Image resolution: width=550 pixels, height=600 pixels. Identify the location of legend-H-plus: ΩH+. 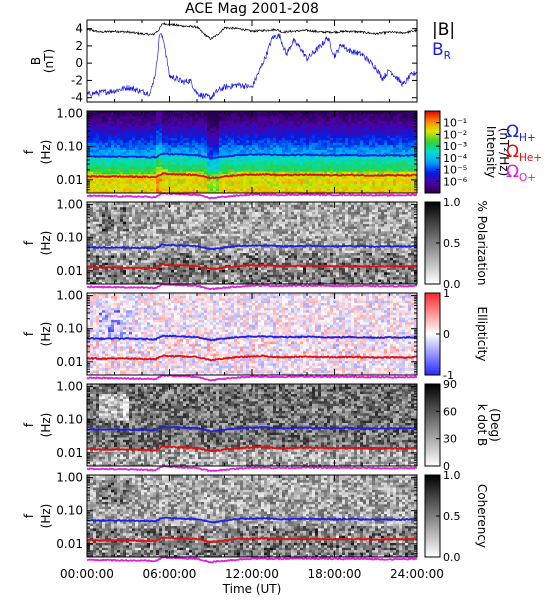
(521, 133).